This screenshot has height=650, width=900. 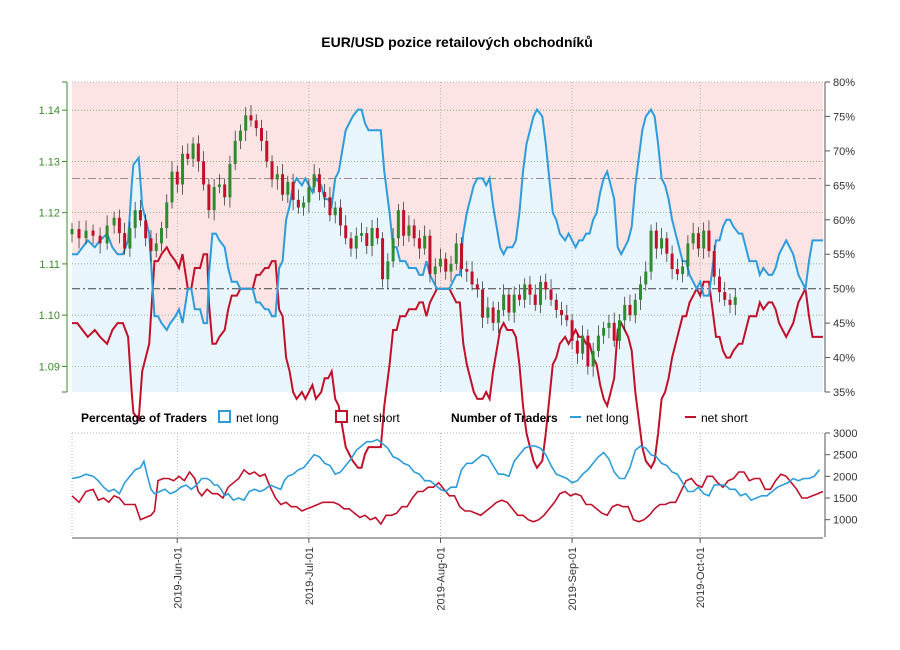 What do you see at coordinates (701, 577) in the screenshot?
I see `date-tick-label: 2019-Oct-01` at bounding box center [701, 577].